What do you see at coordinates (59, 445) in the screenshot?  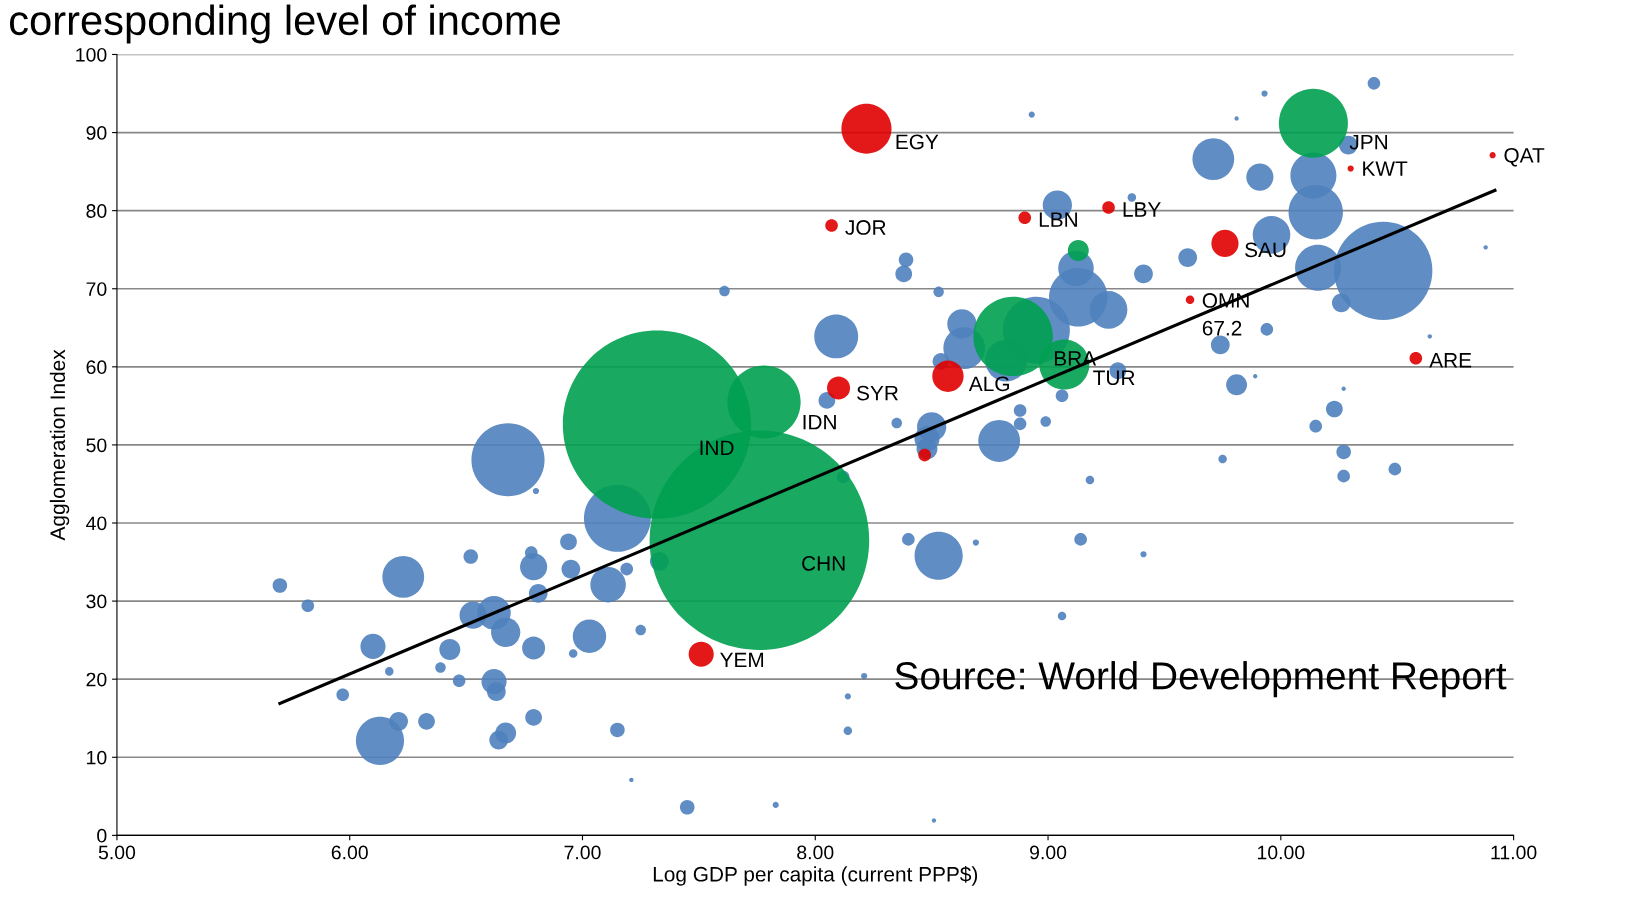 I see `y-axis-title: Agglomeration Index` at bounding box center [59, 445].